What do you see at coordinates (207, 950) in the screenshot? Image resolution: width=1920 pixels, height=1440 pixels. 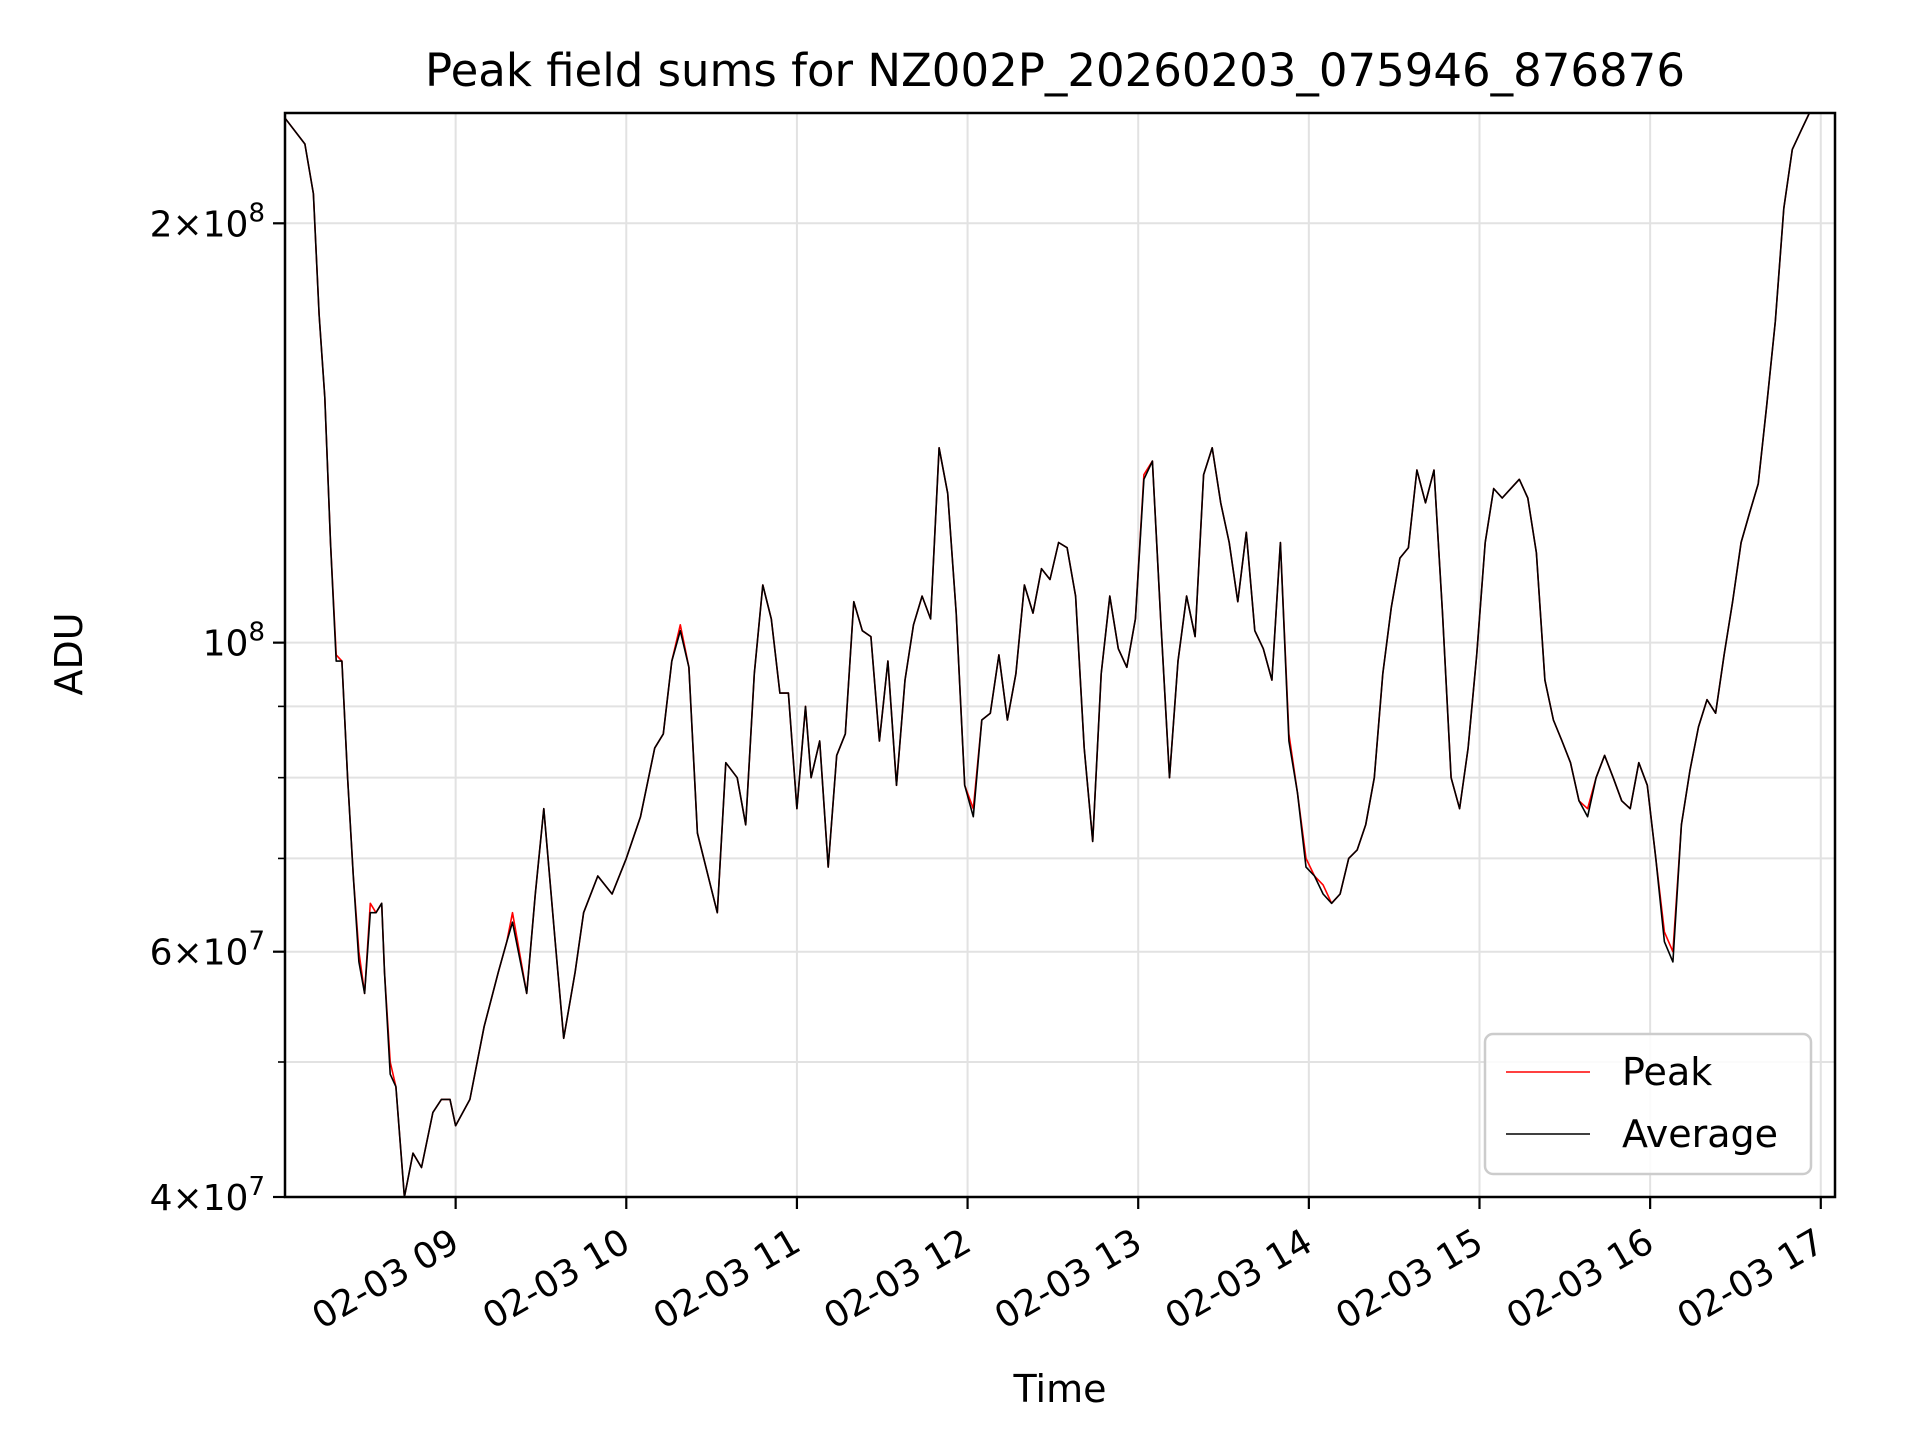 I see `y-tick-label: 6×107` at bounding box center [207, 950].